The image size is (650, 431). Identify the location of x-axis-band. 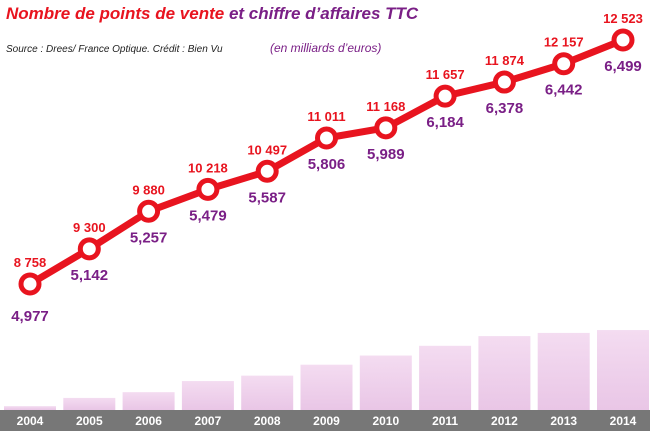
(325, 420).